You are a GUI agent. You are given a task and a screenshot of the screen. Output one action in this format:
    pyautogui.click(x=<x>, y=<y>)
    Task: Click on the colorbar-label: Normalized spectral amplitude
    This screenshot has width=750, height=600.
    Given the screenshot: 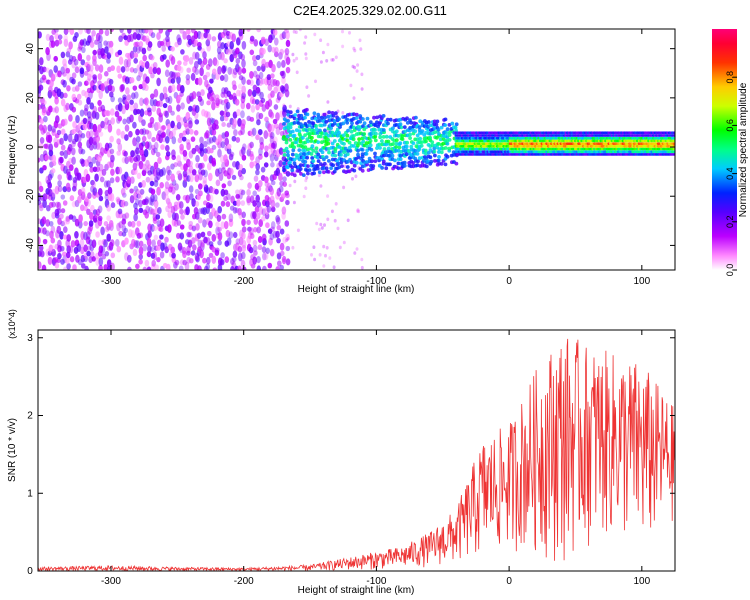 What is the action you would take?
    pyautogui.click(x=743, y=149)
    